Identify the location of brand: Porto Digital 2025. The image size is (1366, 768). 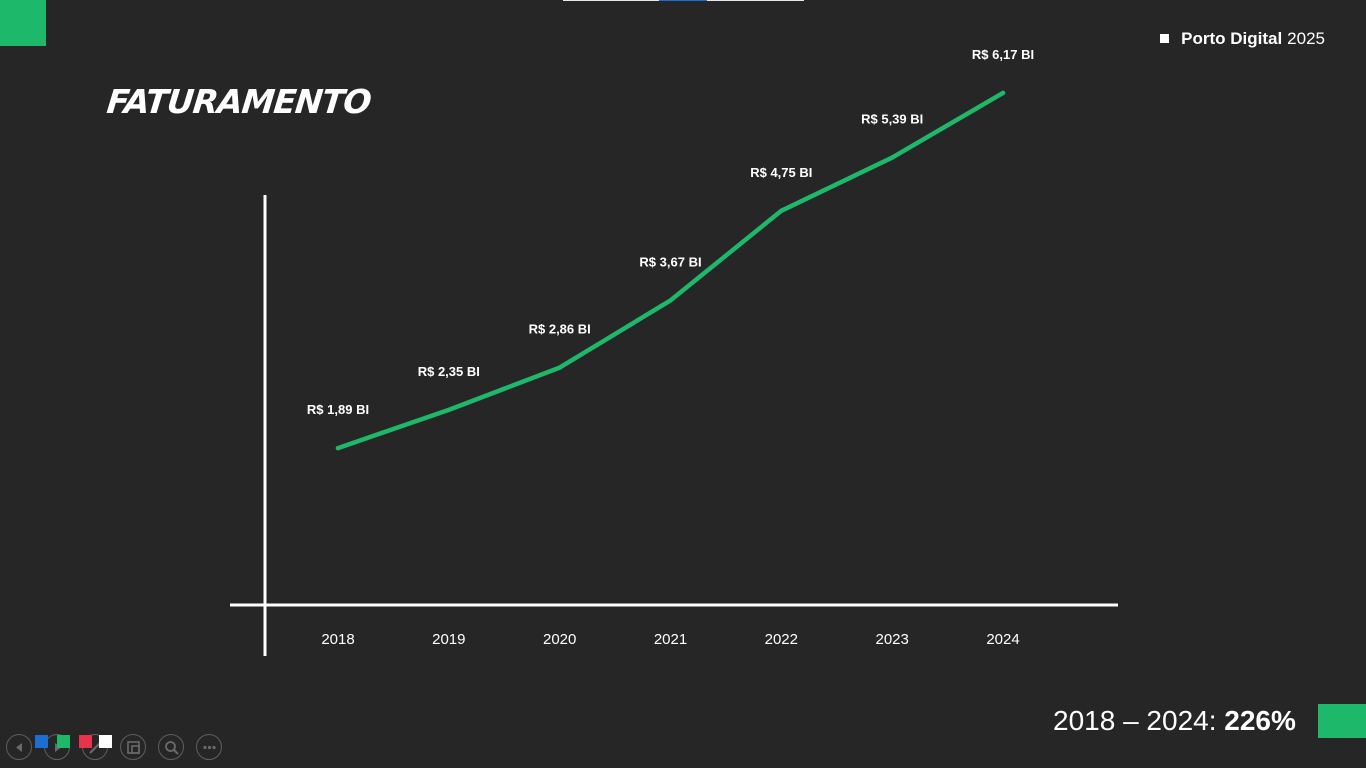
(1242, 39).